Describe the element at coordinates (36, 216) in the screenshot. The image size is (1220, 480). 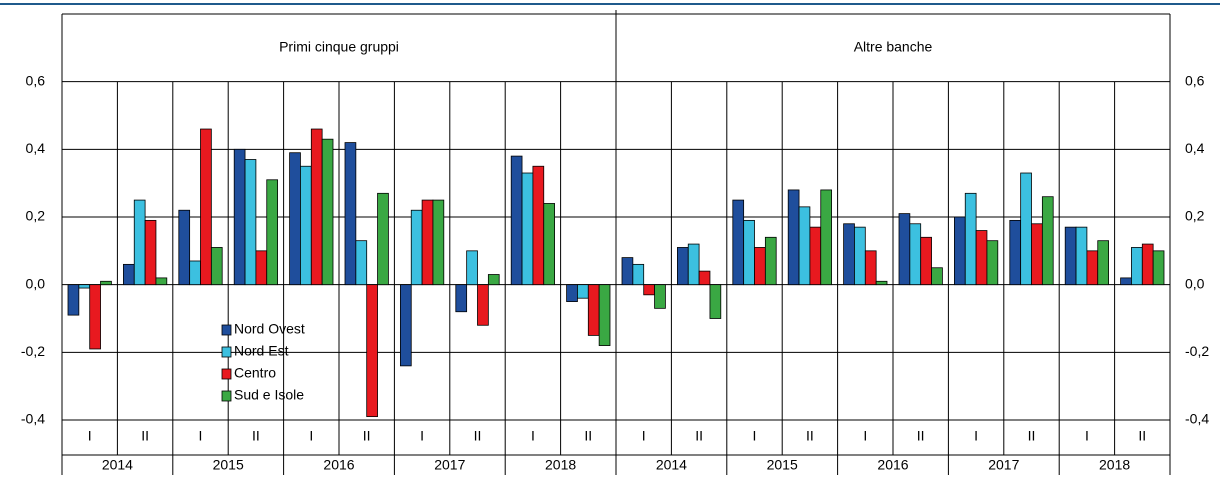
I see `y-tick-label: 0,2` at that location.